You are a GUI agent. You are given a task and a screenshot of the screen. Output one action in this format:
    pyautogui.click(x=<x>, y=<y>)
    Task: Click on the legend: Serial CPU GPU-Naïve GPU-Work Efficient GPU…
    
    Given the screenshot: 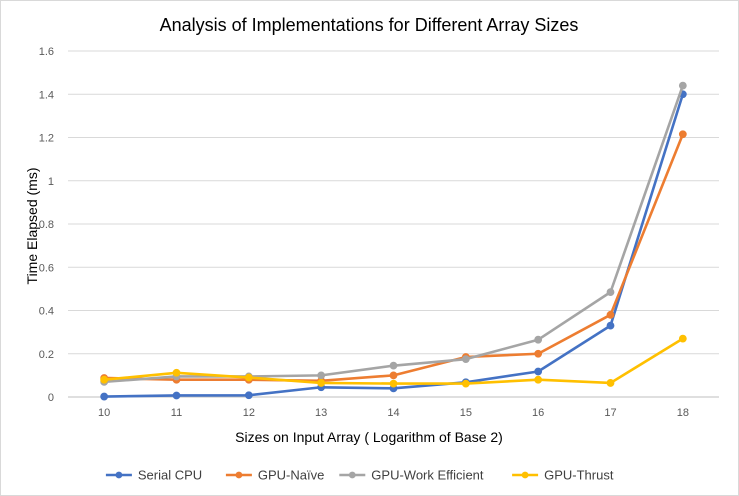 What is the action you would take?
    pyautogui.click(x=359, y=475)
    